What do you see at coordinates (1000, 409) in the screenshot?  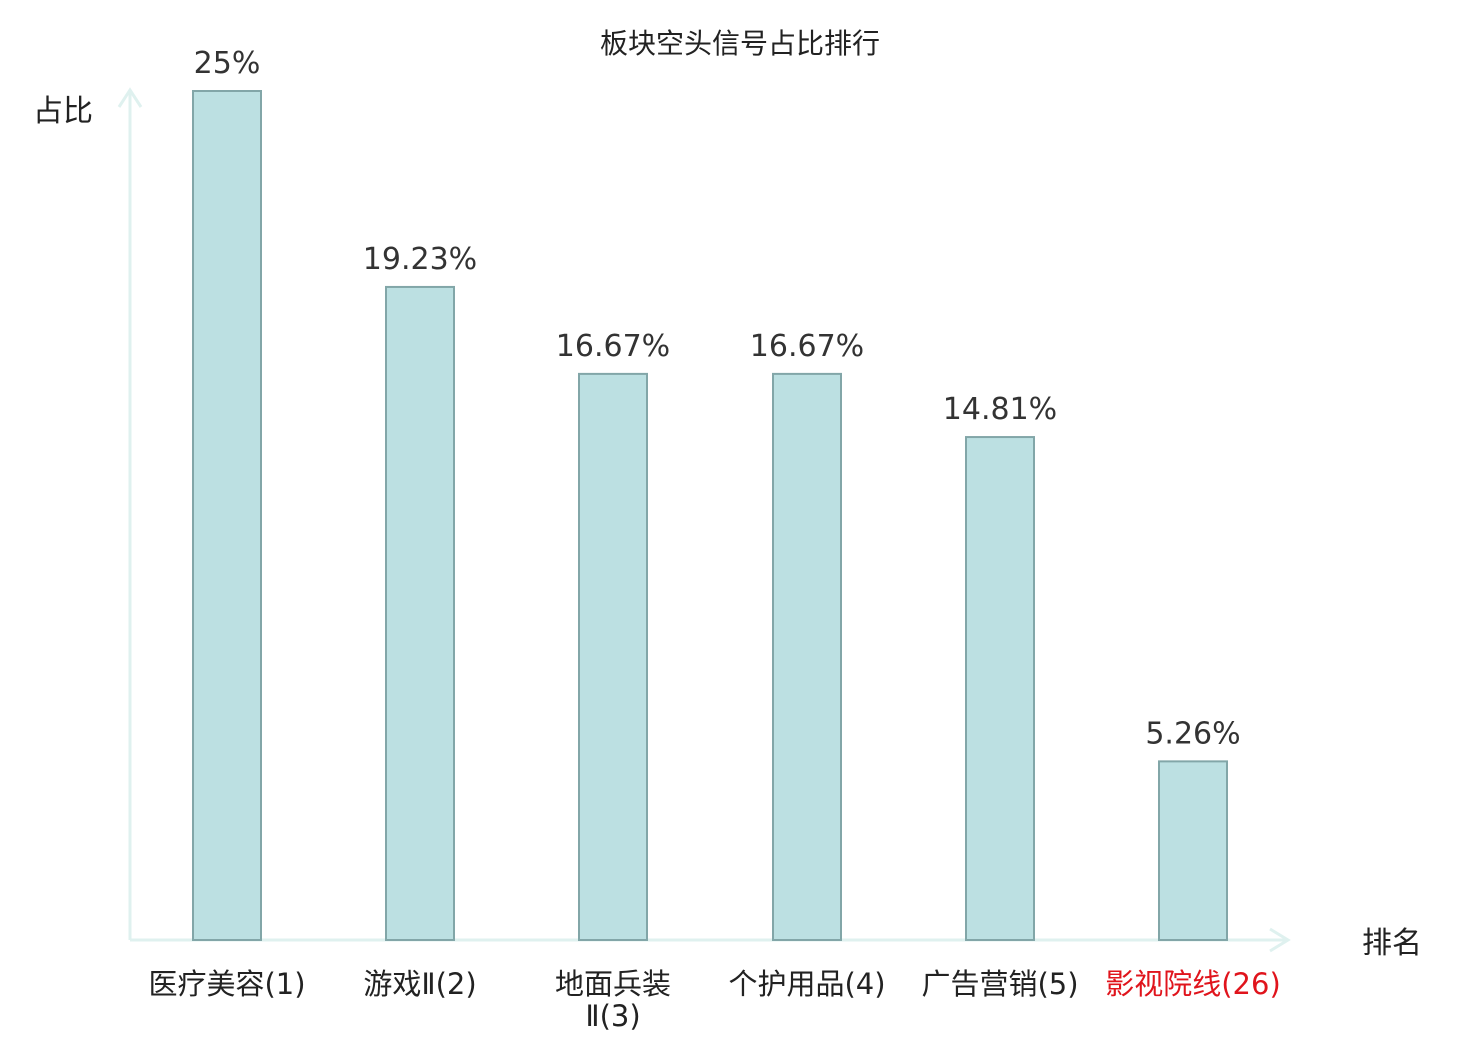 I see `value-label-5: 14.81%` at bounding box center [1000, 409].